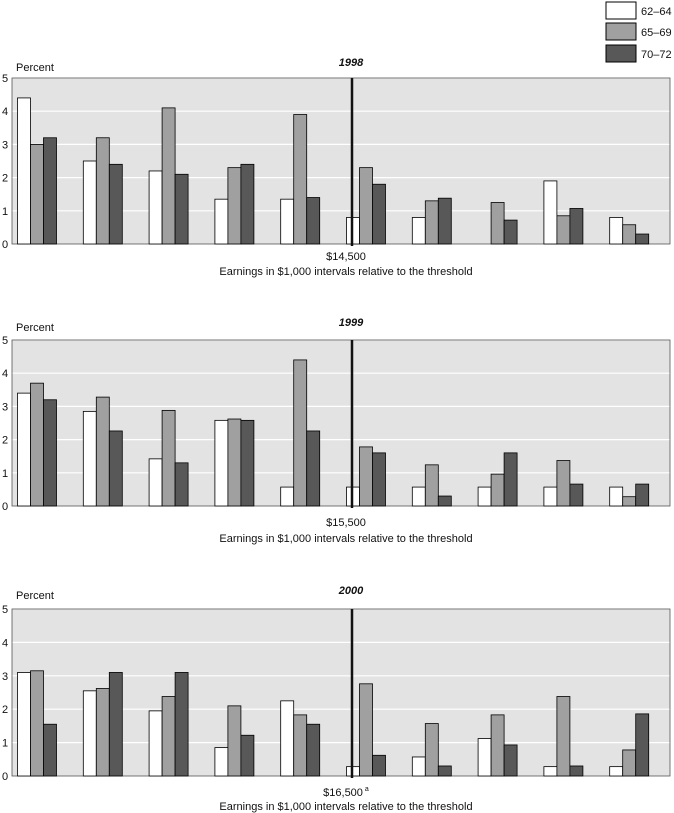 The image size is (674, 813). I want to click on chart-title: 1999, so click(351, 323).